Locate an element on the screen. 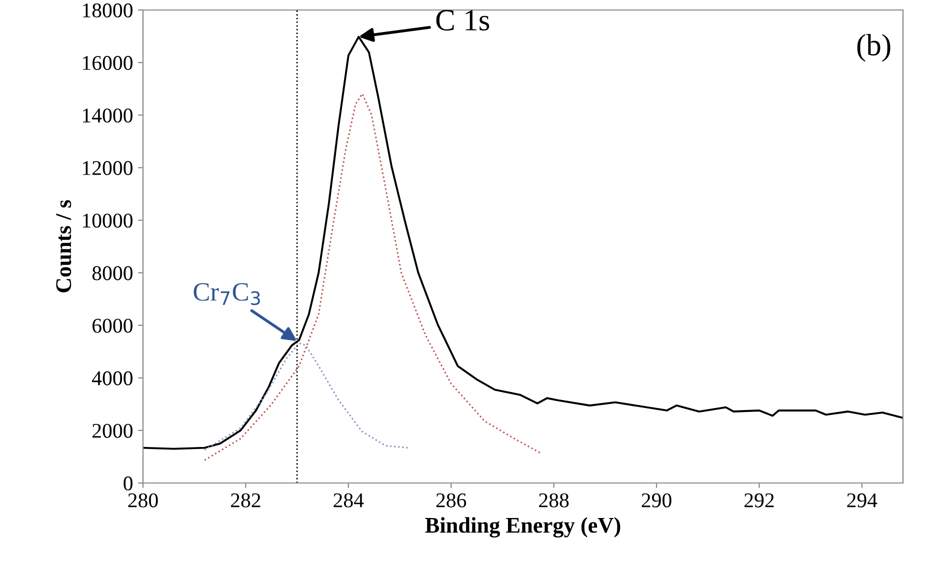 The width and height of the screenshot is (930, 569). annotation: Cr$_{7}$C$_{3}$ is located at coordinates (227, 294).